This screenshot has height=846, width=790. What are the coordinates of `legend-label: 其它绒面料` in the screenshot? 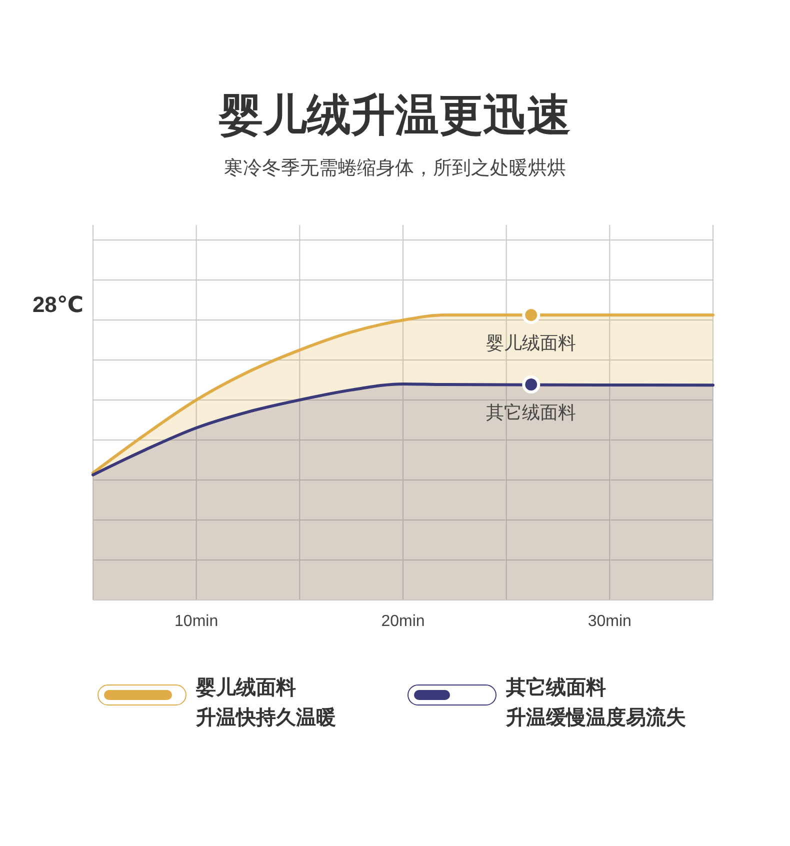 It's located at (555, 687).